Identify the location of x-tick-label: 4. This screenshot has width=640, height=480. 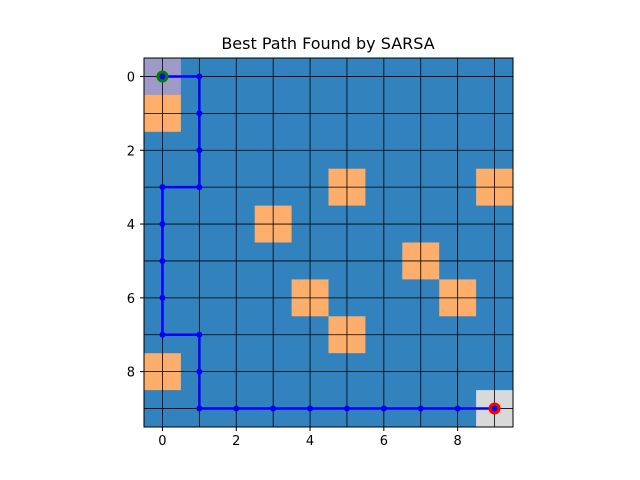
(310, 441).